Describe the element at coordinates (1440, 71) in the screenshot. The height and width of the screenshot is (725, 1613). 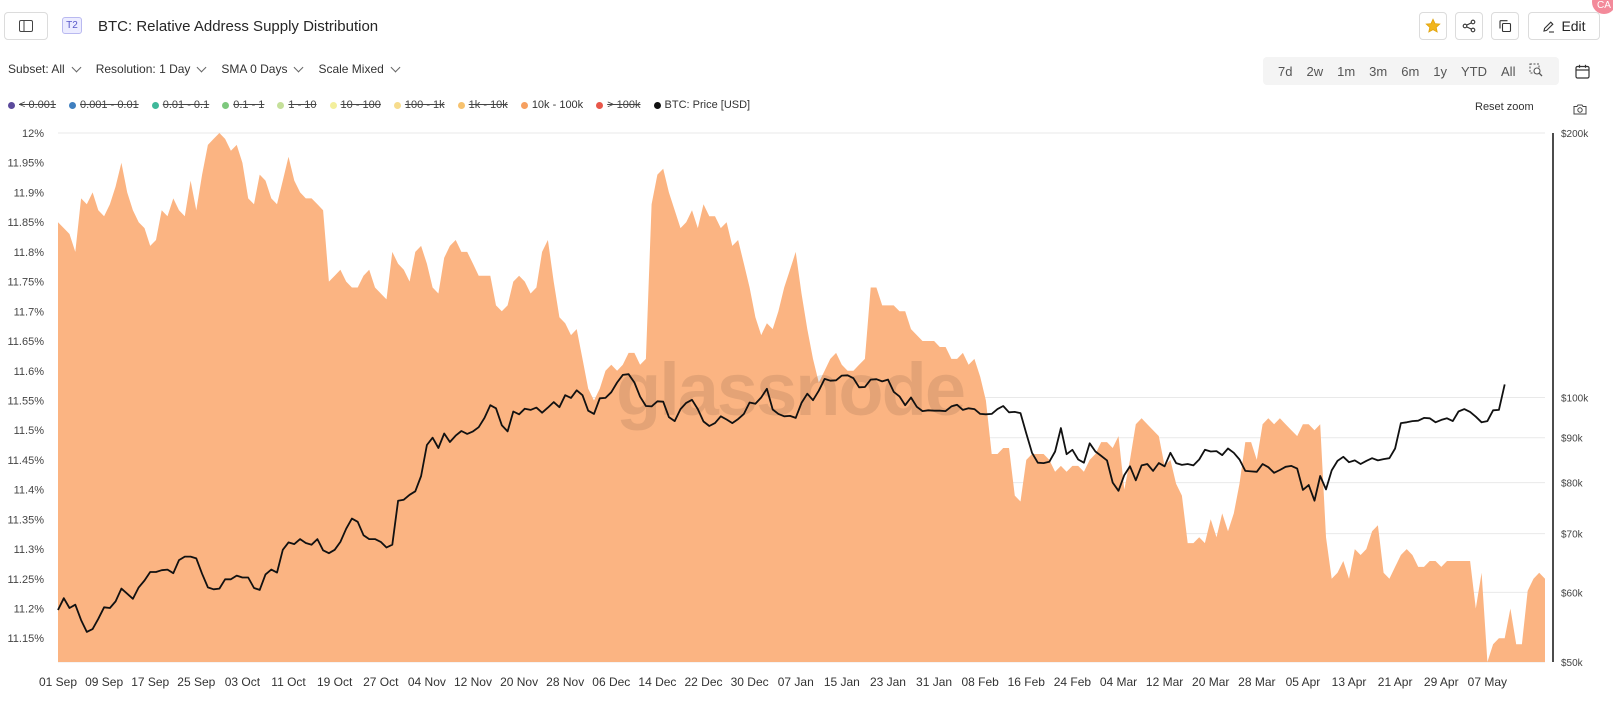
I see `range-1y: 1y` at that location.